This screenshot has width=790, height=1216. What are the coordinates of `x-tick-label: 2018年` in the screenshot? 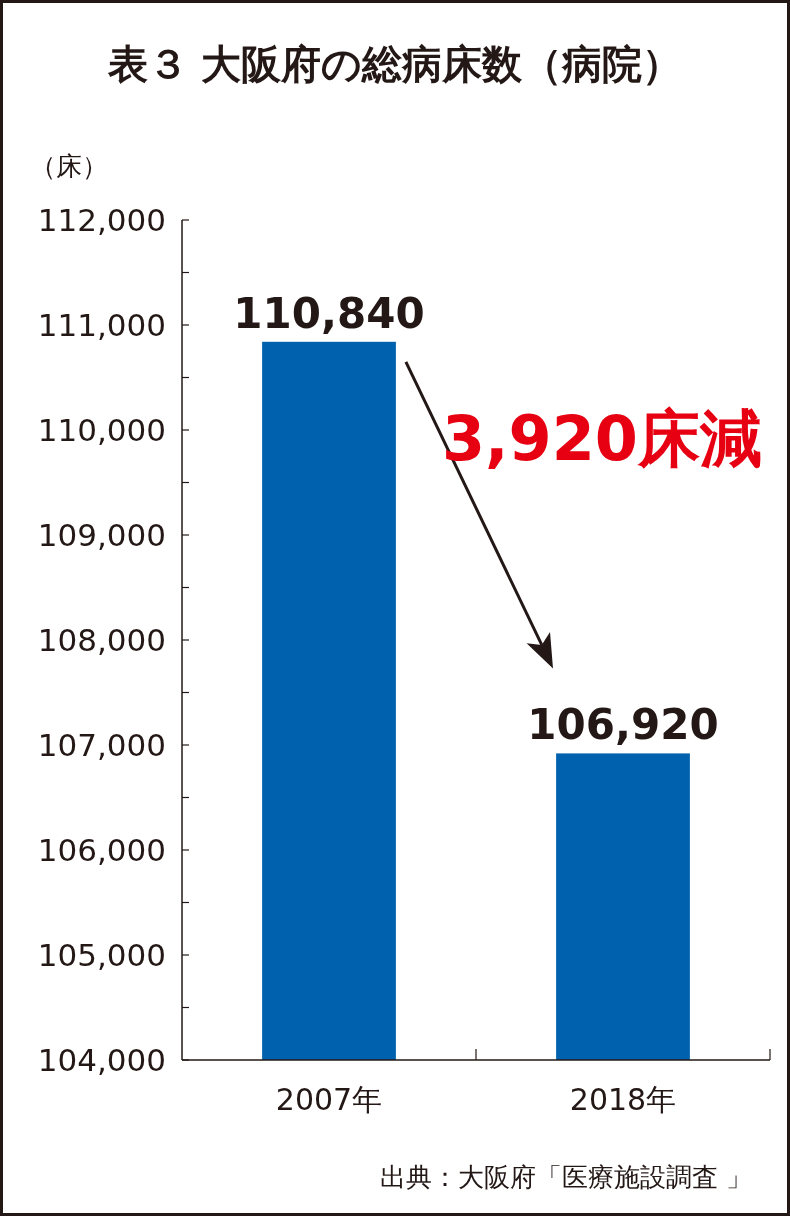 It's located at (623, 1099).